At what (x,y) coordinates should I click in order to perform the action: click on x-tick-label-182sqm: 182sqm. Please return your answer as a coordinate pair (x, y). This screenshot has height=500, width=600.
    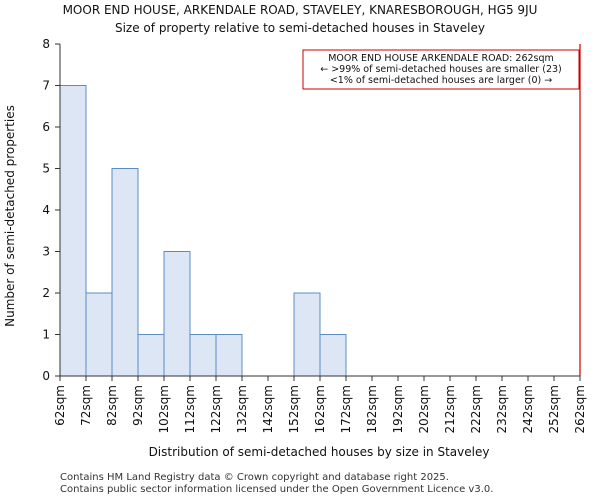
    Looking at the image, I should click on (372, 409).